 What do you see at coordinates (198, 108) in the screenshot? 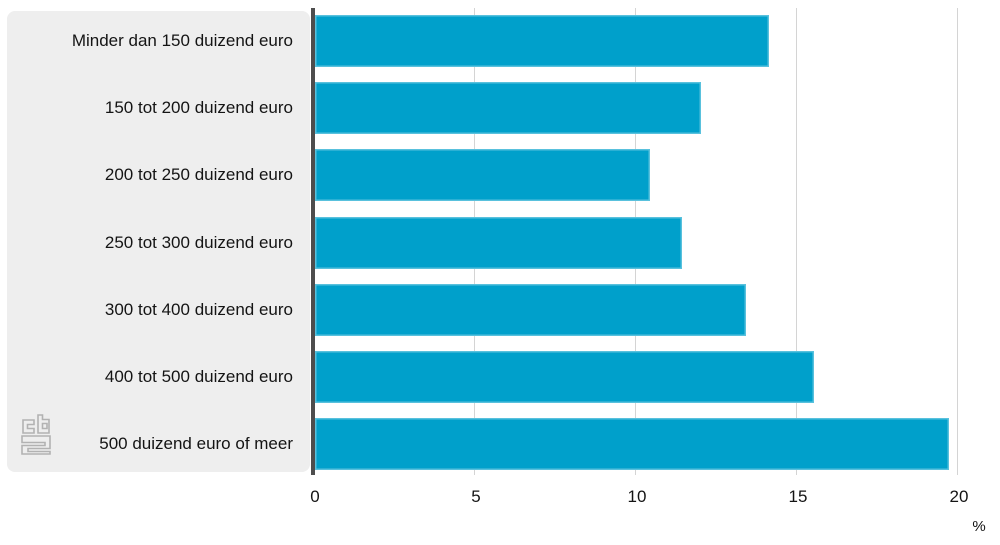
I see `category-label-1: 150 tot 200 duizend euro` at bounding box center [198, 108].